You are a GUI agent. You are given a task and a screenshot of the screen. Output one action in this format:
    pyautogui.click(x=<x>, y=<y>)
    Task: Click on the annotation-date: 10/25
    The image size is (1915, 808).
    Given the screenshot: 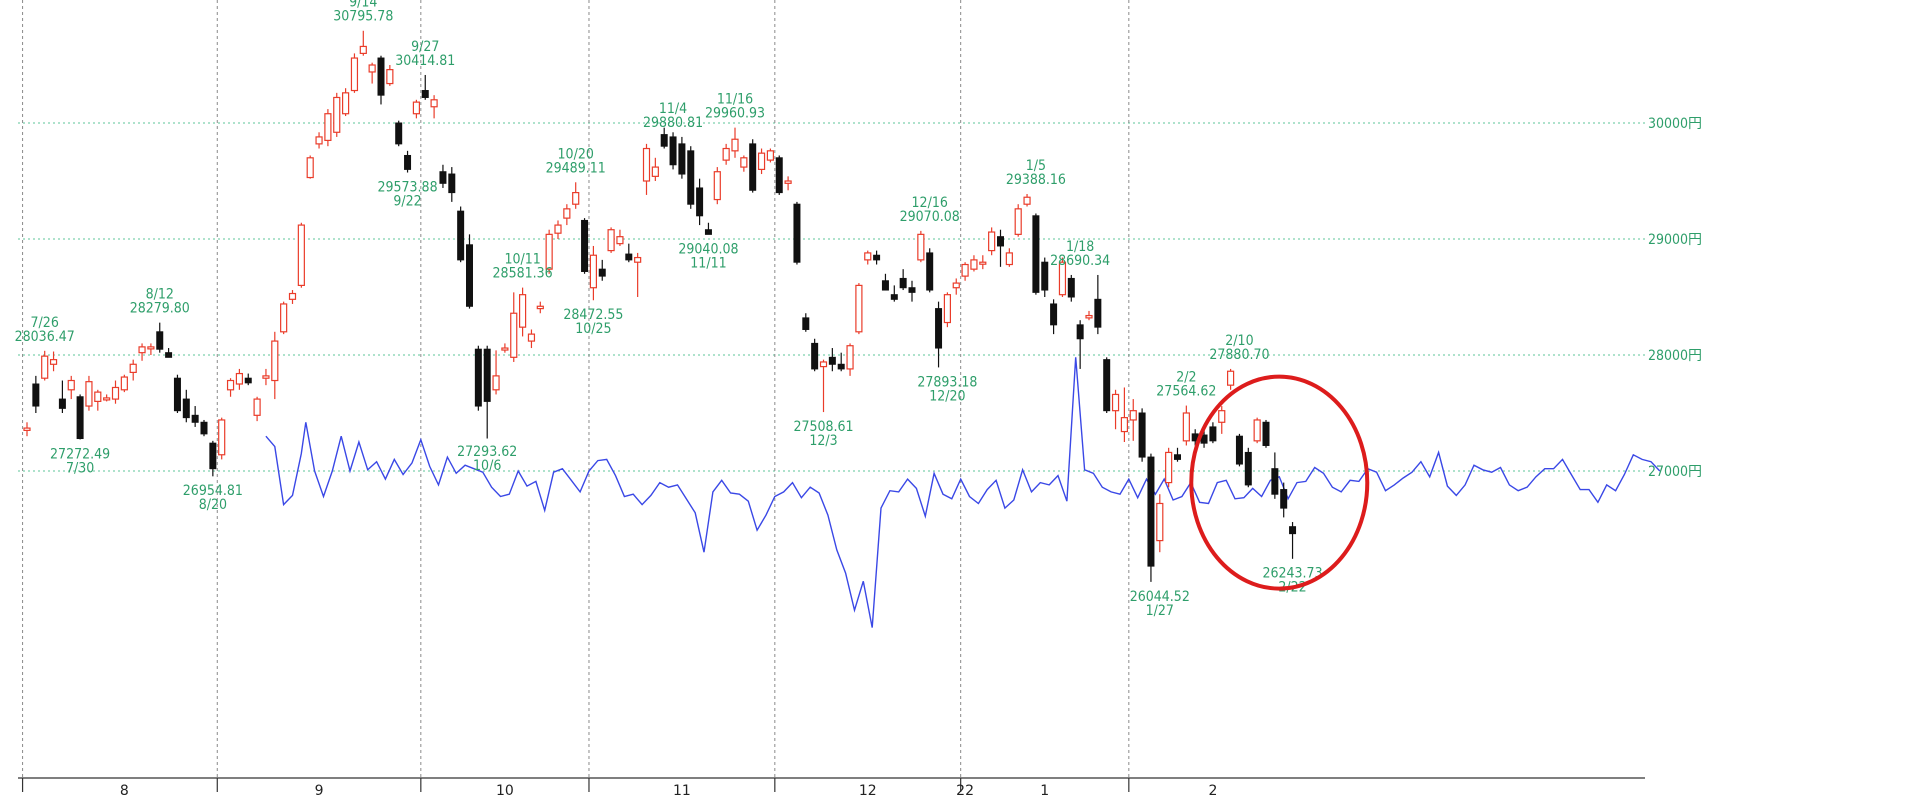 What is the action you would take?
    pyautogui.click(x=593, y=329)
    